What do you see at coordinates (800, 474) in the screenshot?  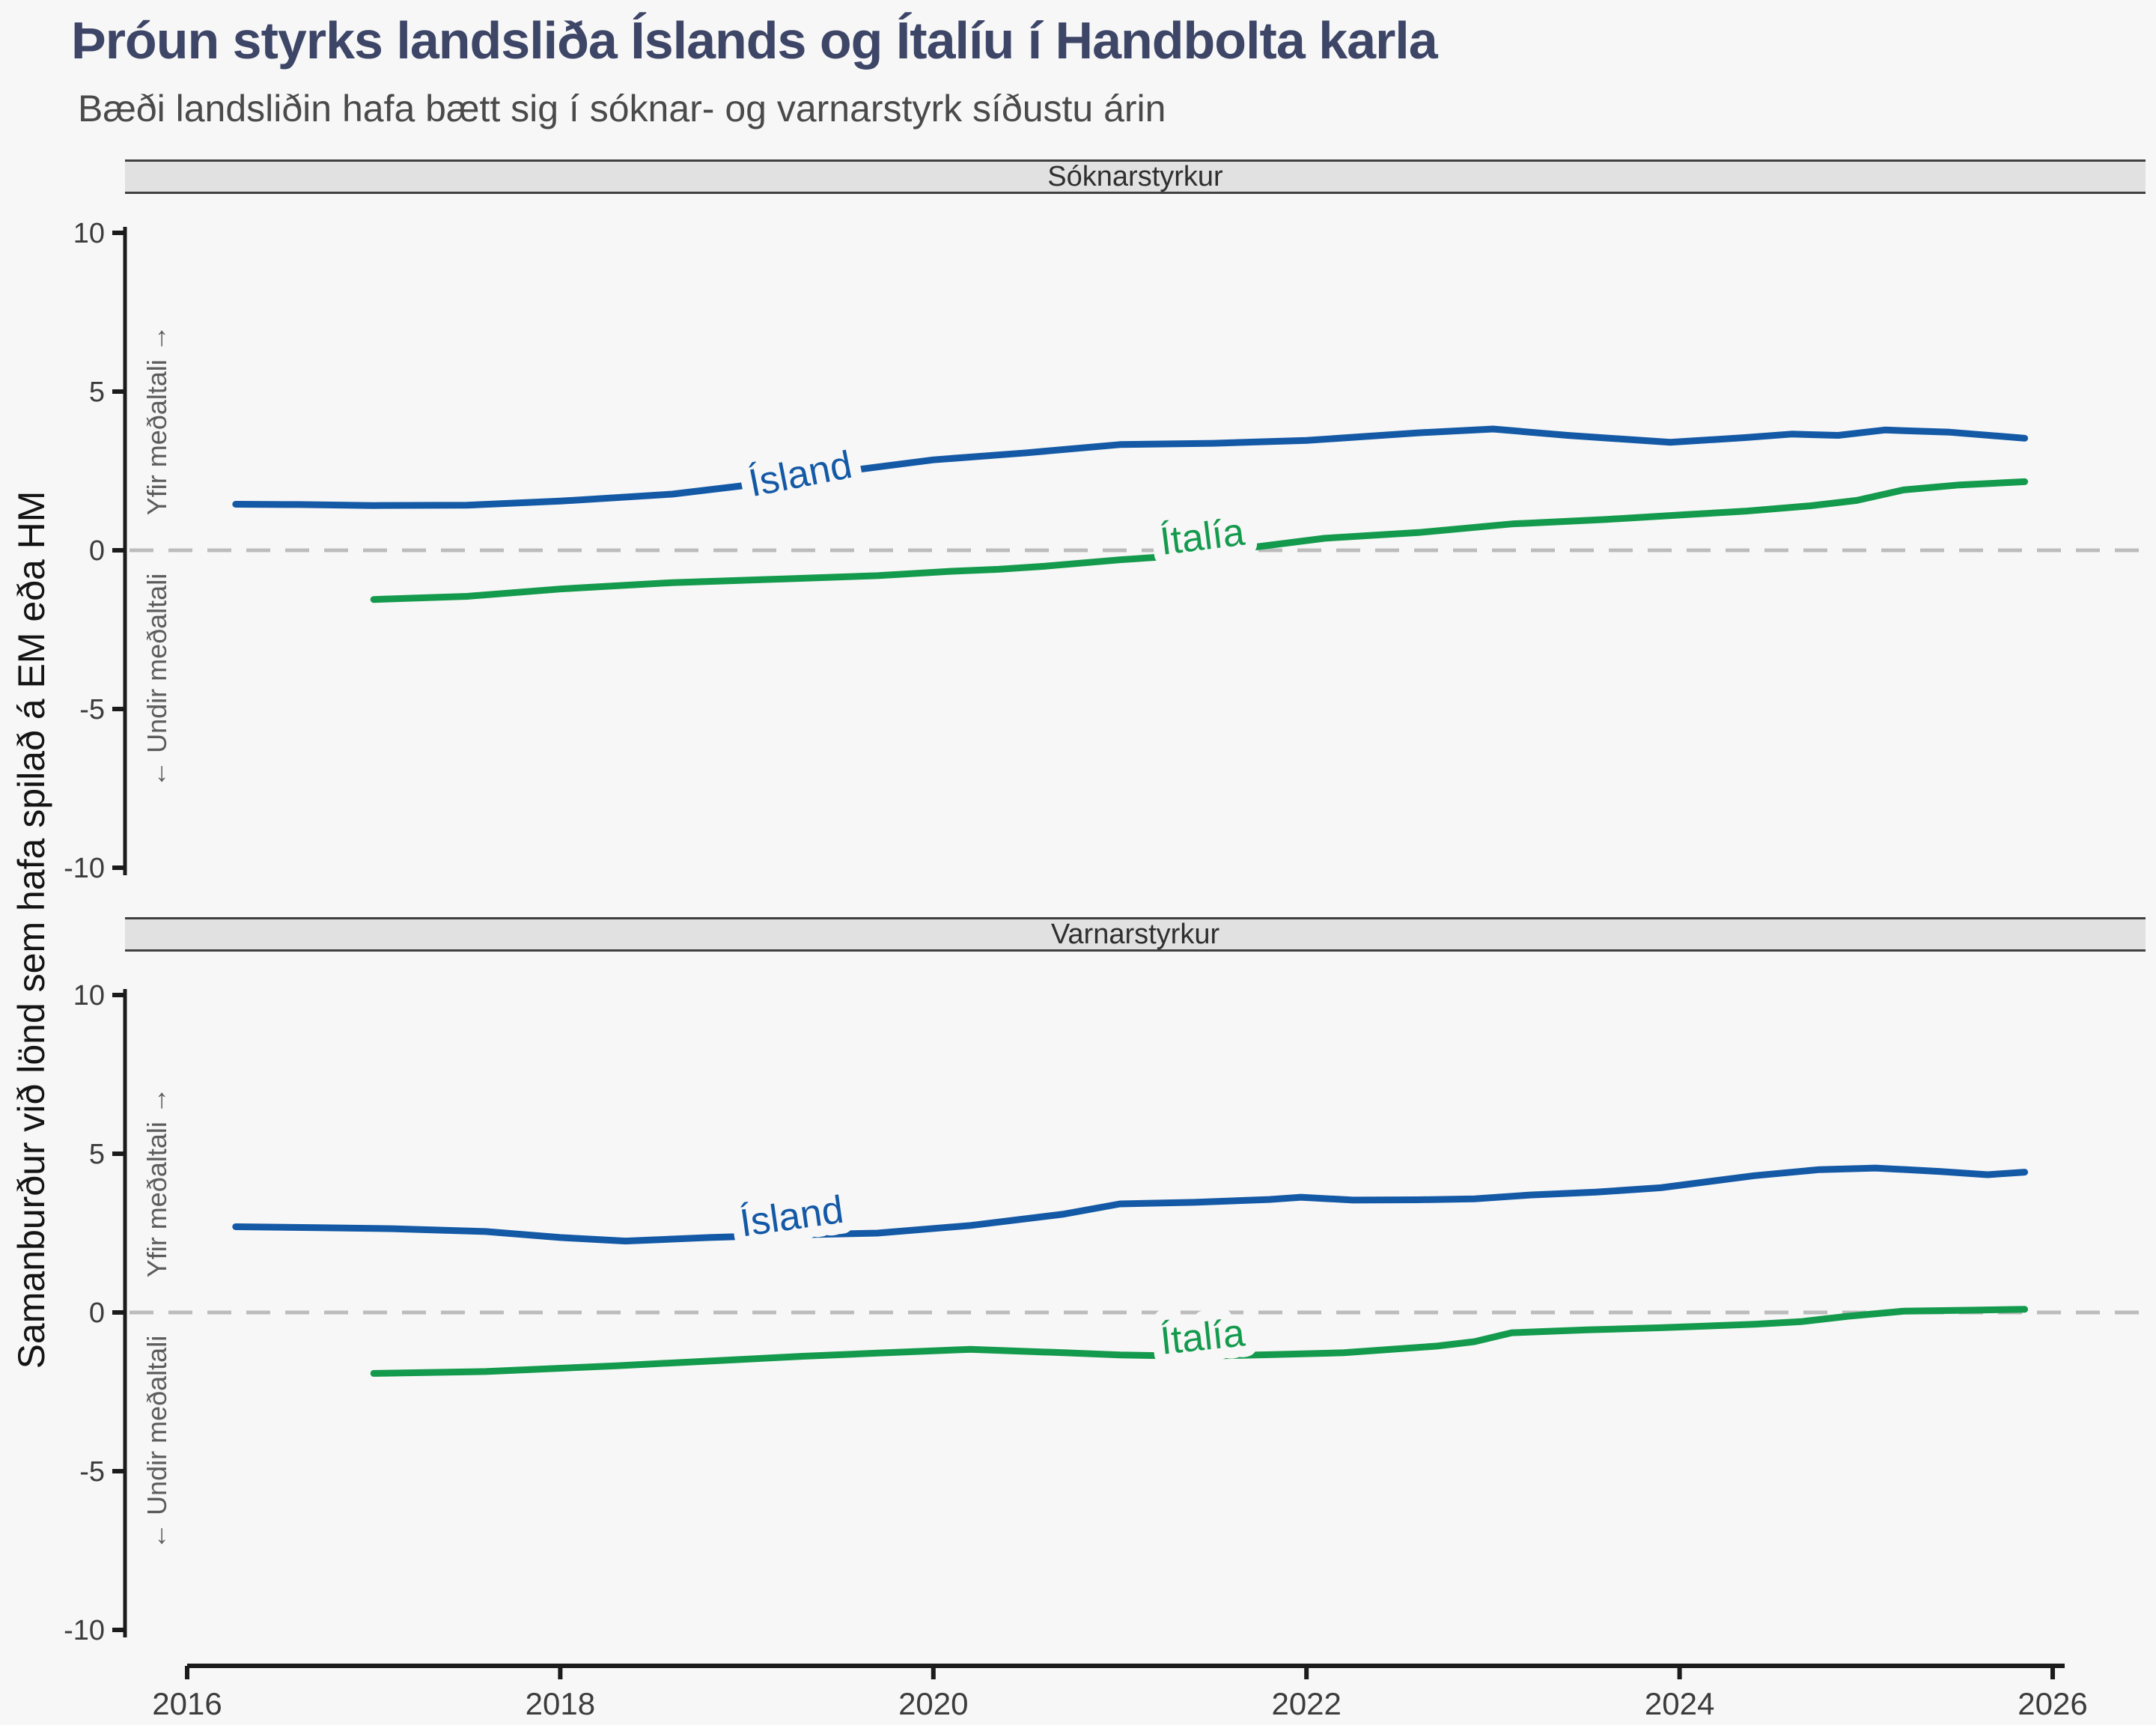 I see `series-label-Ísland: Ísland` at bounding box center [800, 474].